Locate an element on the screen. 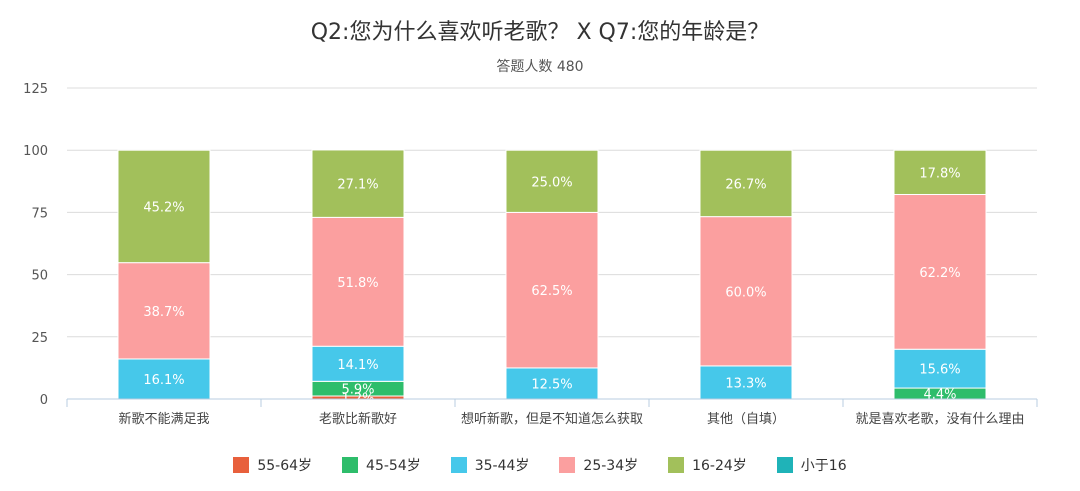 The image size is (1080, 491). data-label-1-3: 51.8% is located at coordinates (357, 283).